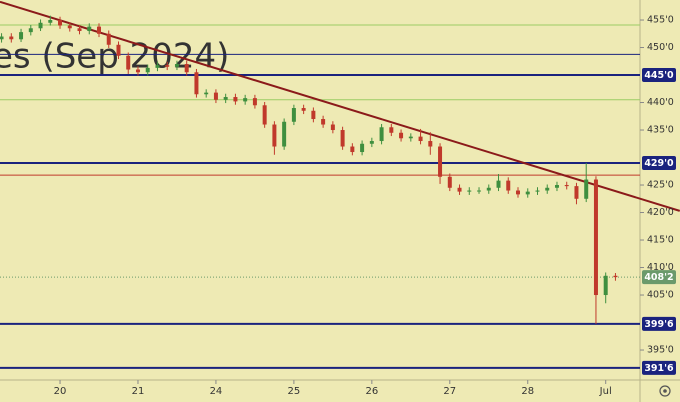 Image resolution: width=680 pixels, height=402 pixels. Describe the element at coordinates (660, 185) in the screenshot. I see `y-tick-label: 425'0` at that location.